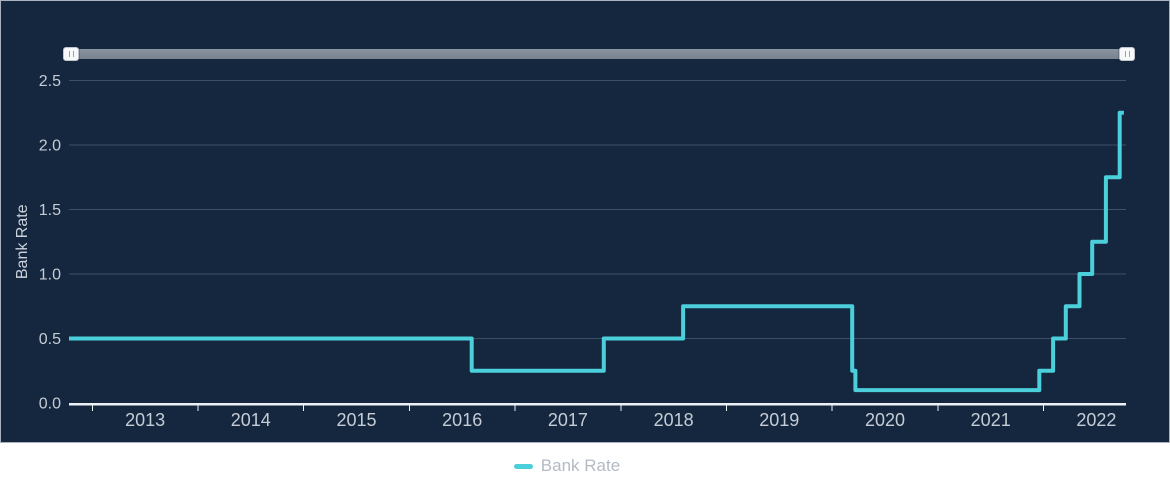 The image size is (1170, 500). I want to click on x-tick-label: 2018, so click(674, 420).